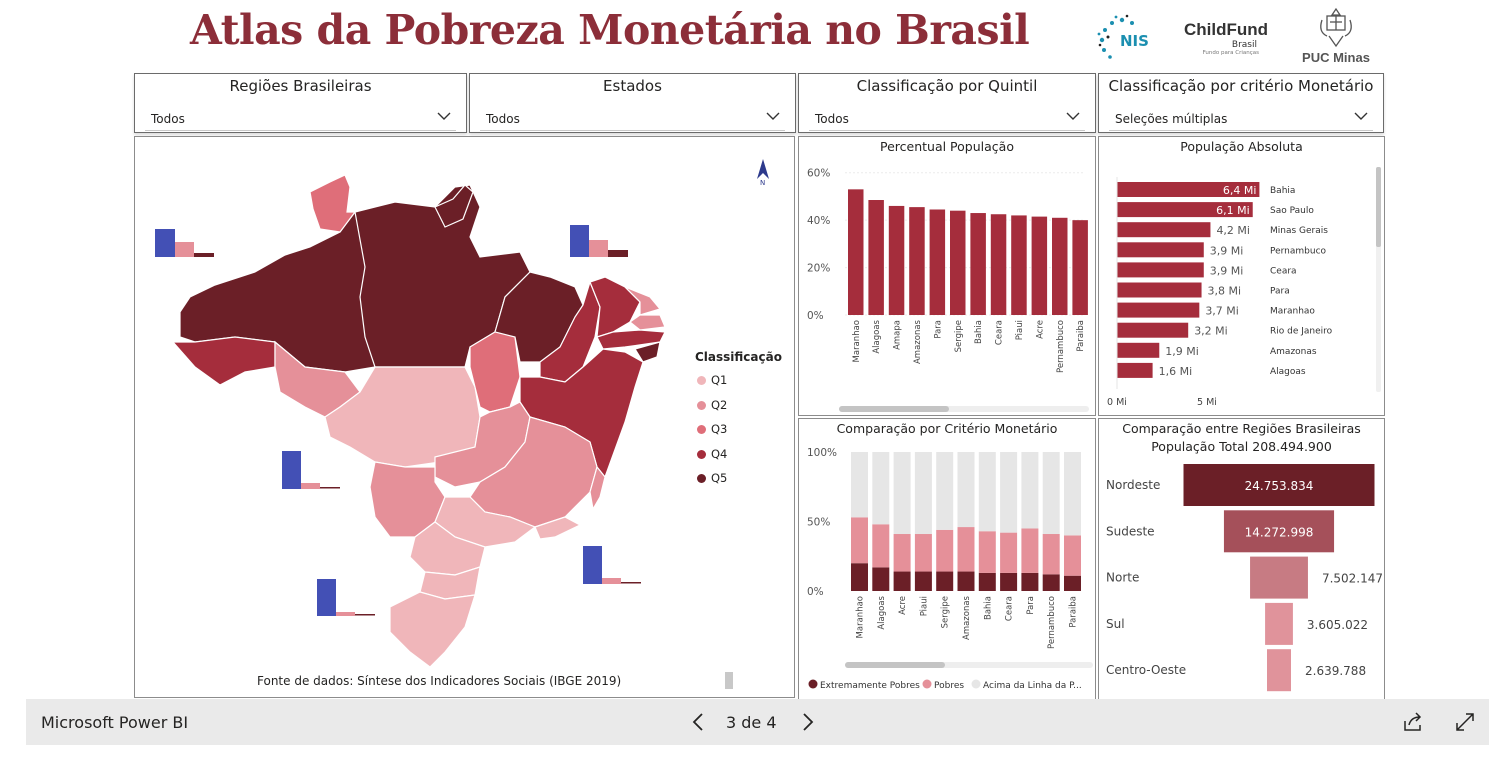 This screenshot has height=762, width=1506. I want to click on data-label: 14.272.998, so click(1279, 532).